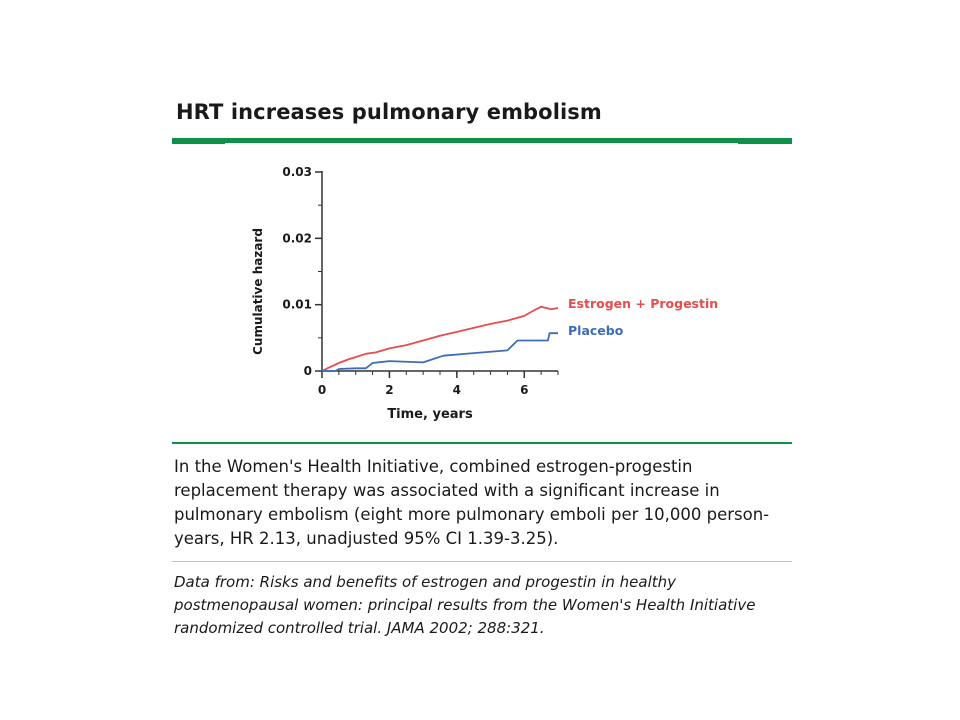 Image resolution: width=960 pixels, height=720 pixels. What do you see at coordinates (596, 330) in the screenshot?
I see `legend-label-placebo: Placebo` at bounding box center [596, 330].